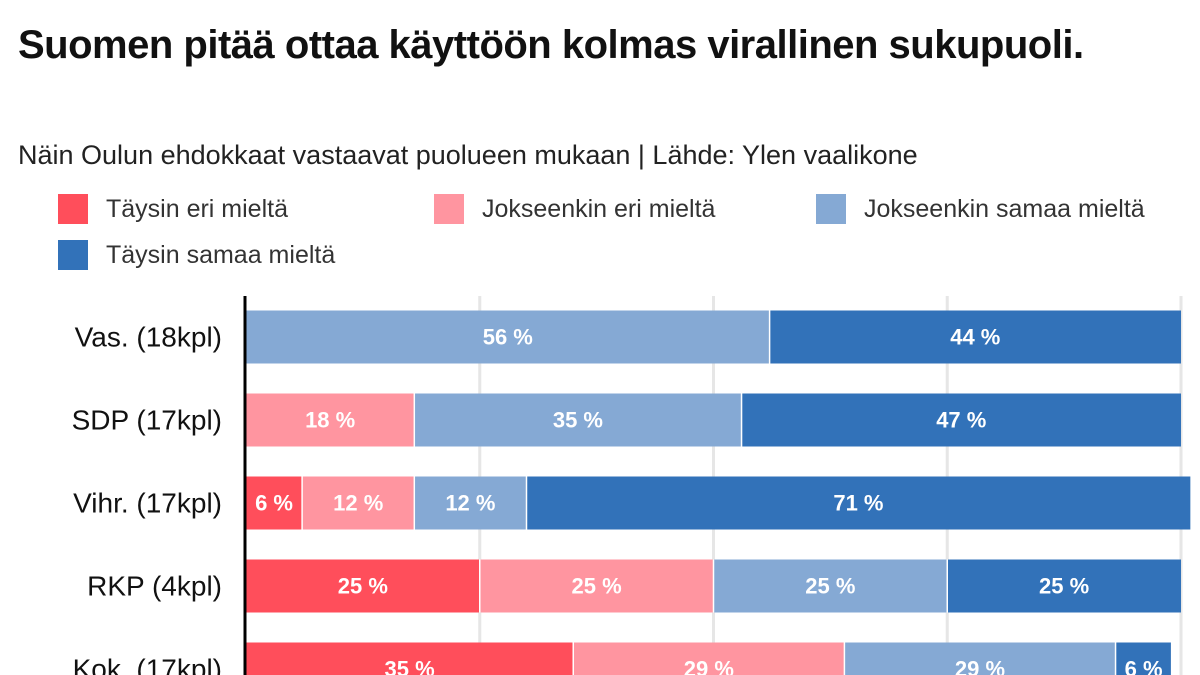 The width and height of the screenshot is (1200, 675). I want to click on data-label: 56 %, so click(508, 337).